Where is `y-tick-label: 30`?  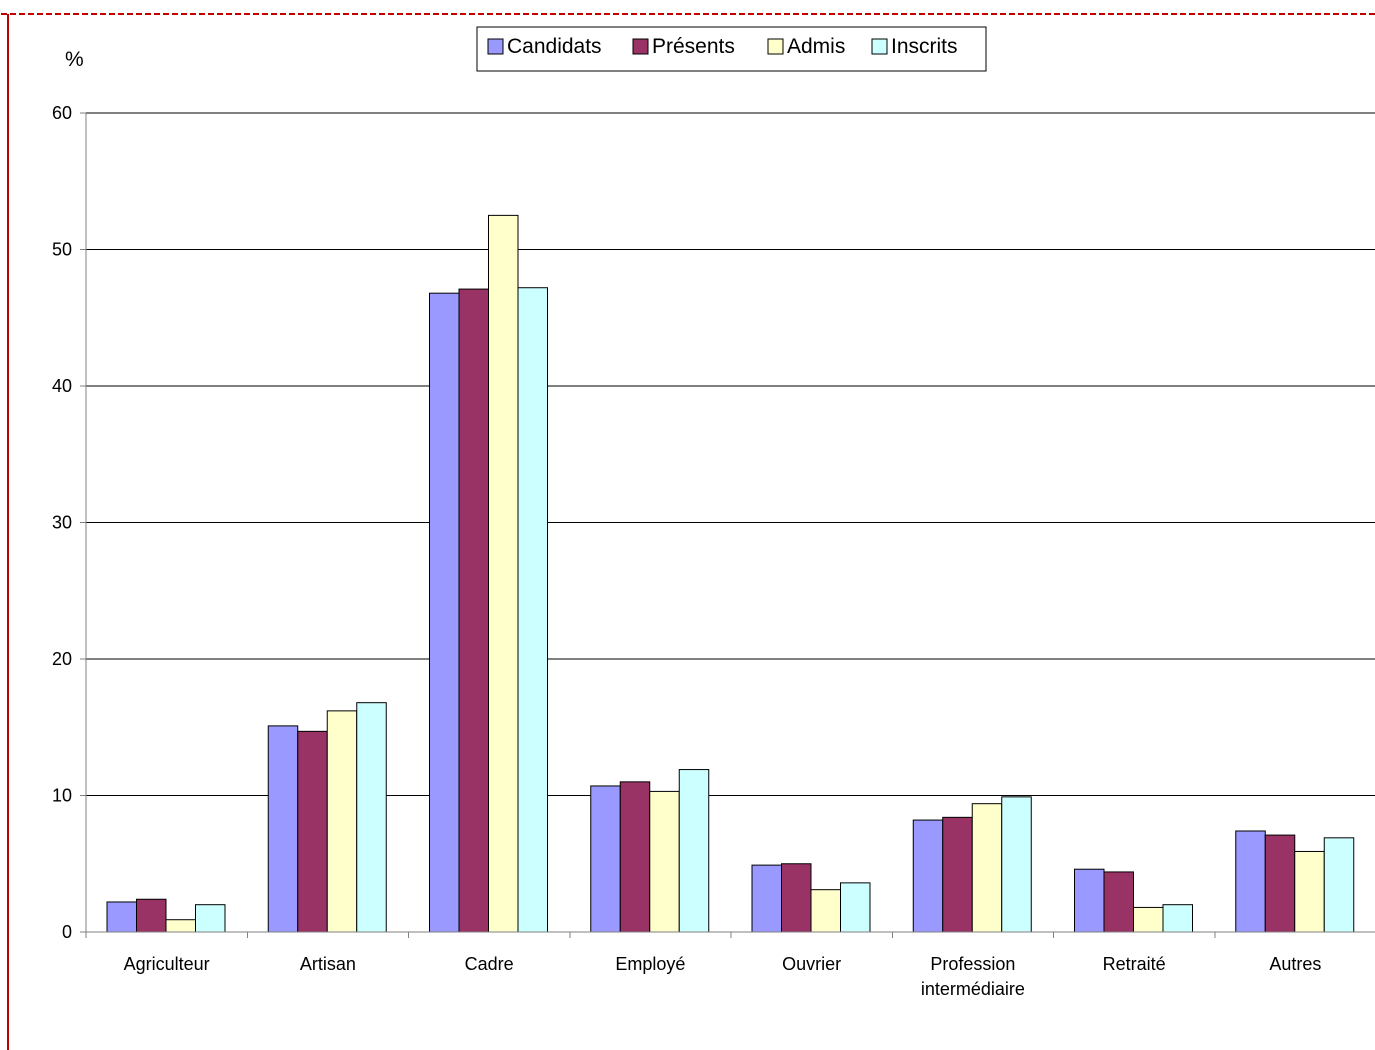 y-tick-label: 30 is located at coordinates (62, 523).